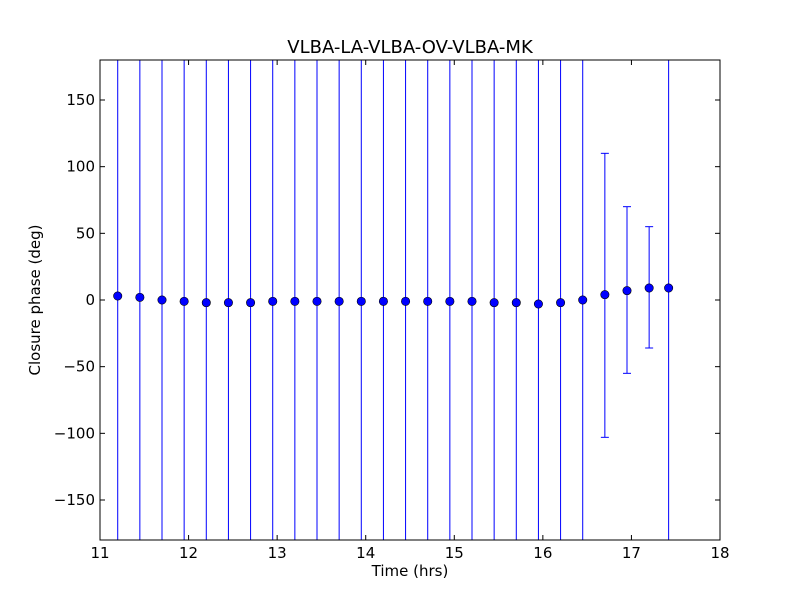 The image size is (800, 600). Describe the element at coordinates (74, 500) in the screenshot. I see `y-tick-label: −150` at that location.